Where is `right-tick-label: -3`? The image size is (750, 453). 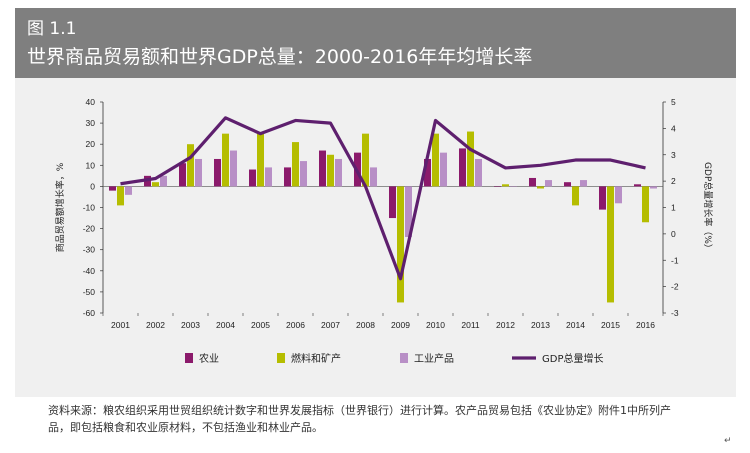 right-tick-label: -3 is located at coordinates (675, 313).